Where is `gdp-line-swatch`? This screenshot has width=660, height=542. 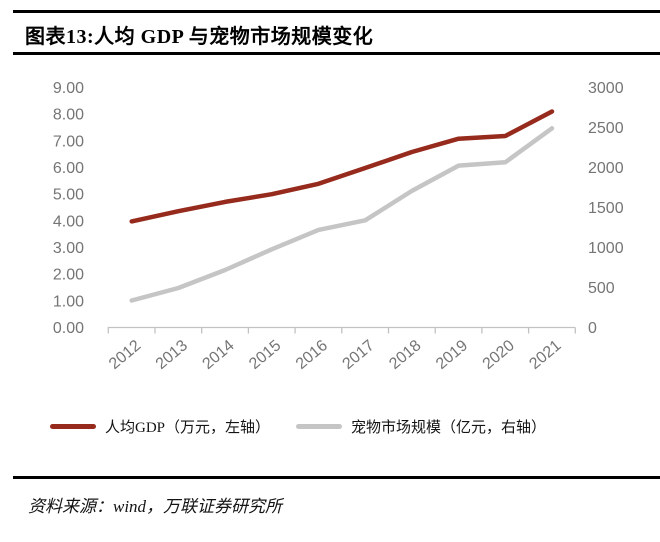 gdp-line-swatch is located at coordinates (72, 426).